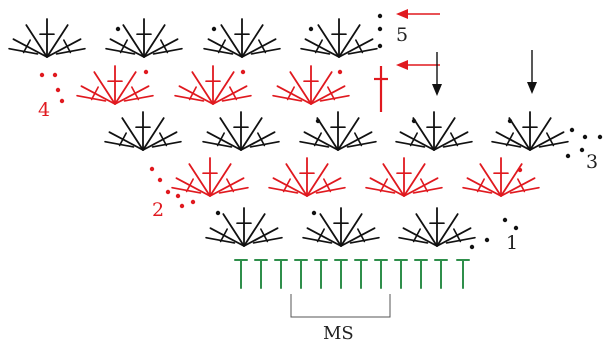 This screenshot has height=350, width=606. What do you see at coordinates (402, 35) in the screenshot?
I see `row-label-5: 5` at bounding box center [402, 35].